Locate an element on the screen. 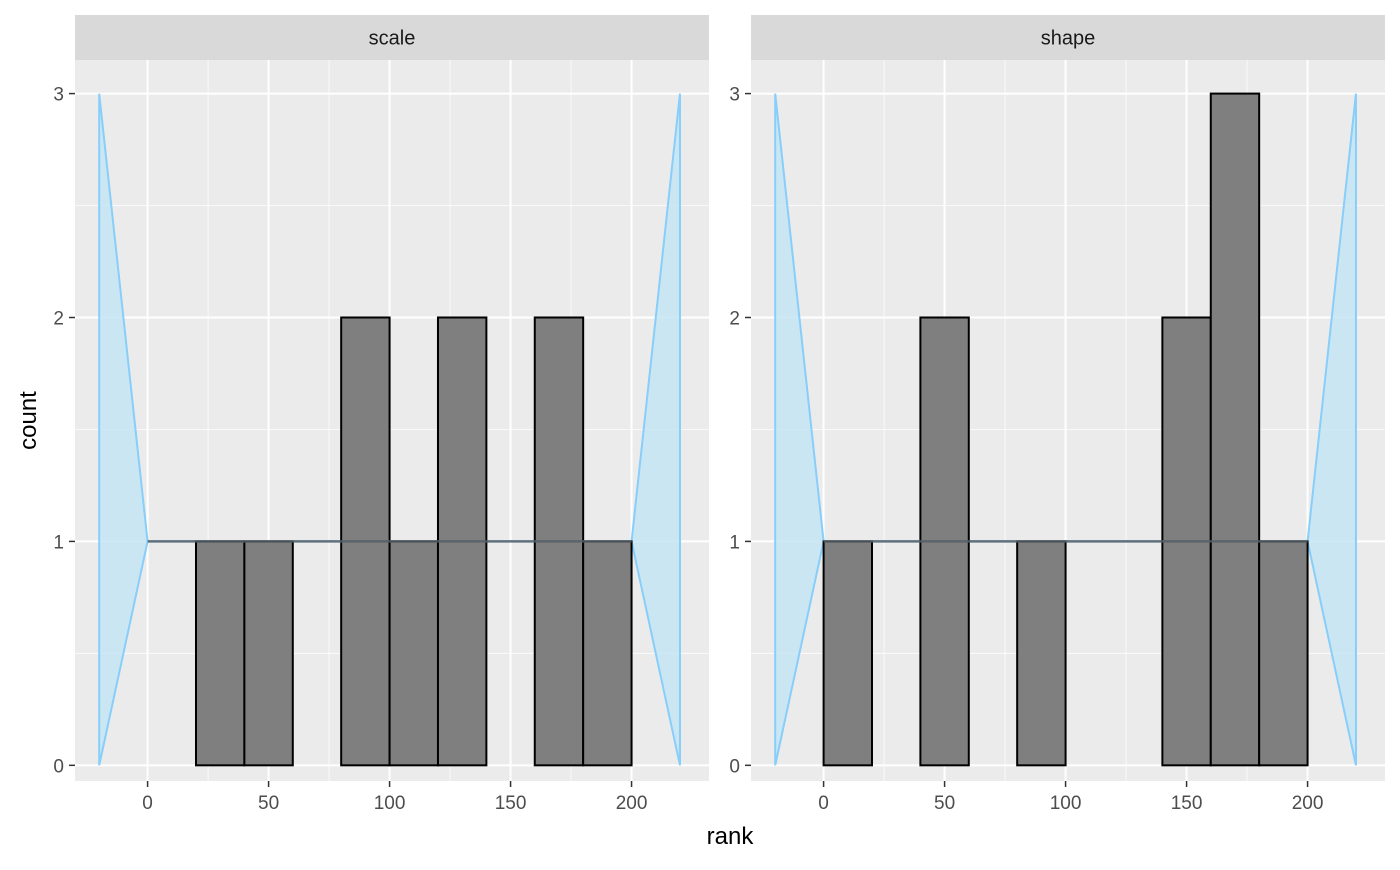  strip-label: scale is located at coordinates (392, 39).